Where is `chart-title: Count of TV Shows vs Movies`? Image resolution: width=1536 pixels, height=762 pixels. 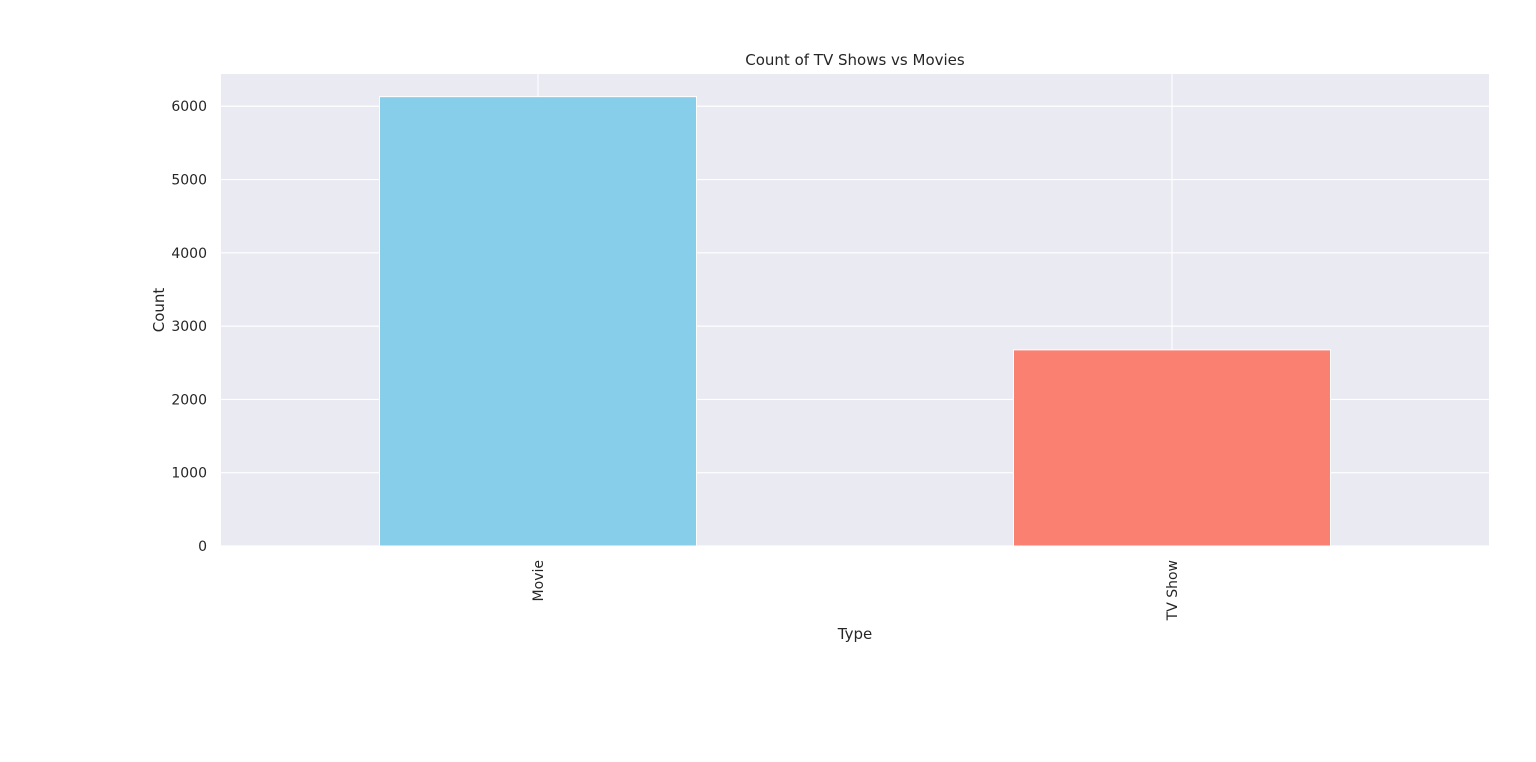 chart-title: Count of TV Shows vs Movies is located at coordinates (855, 60).